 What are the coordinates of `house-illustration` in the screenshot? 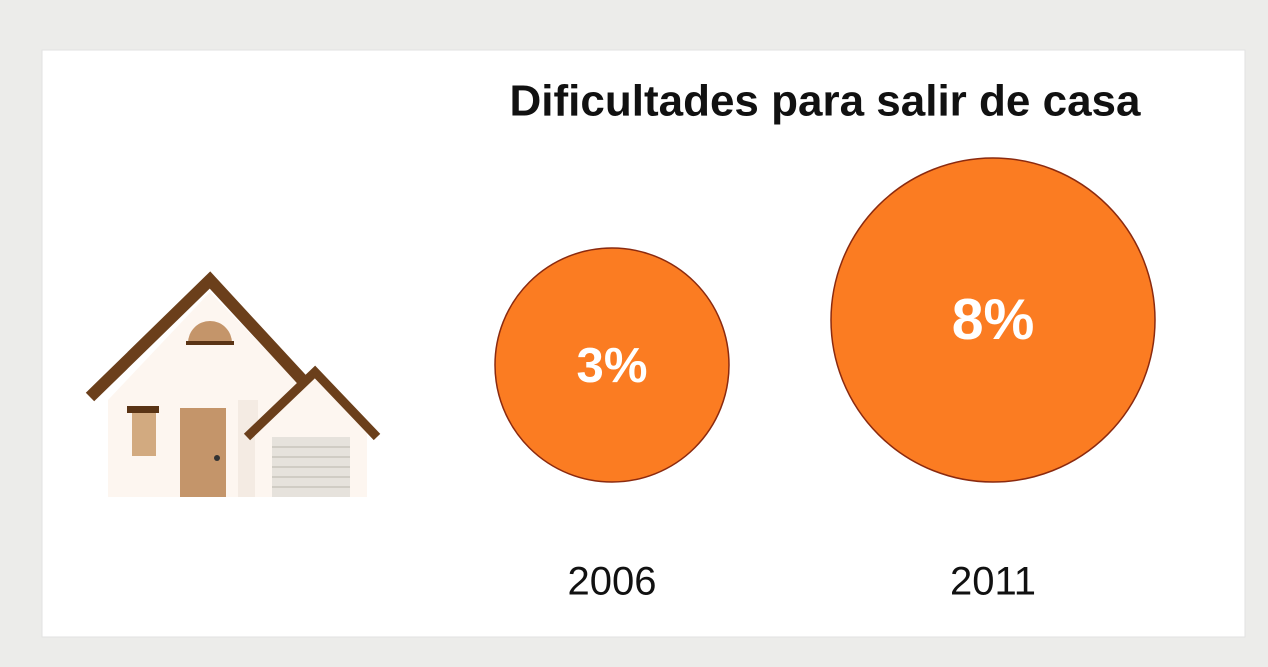 It's located at (233, 384).